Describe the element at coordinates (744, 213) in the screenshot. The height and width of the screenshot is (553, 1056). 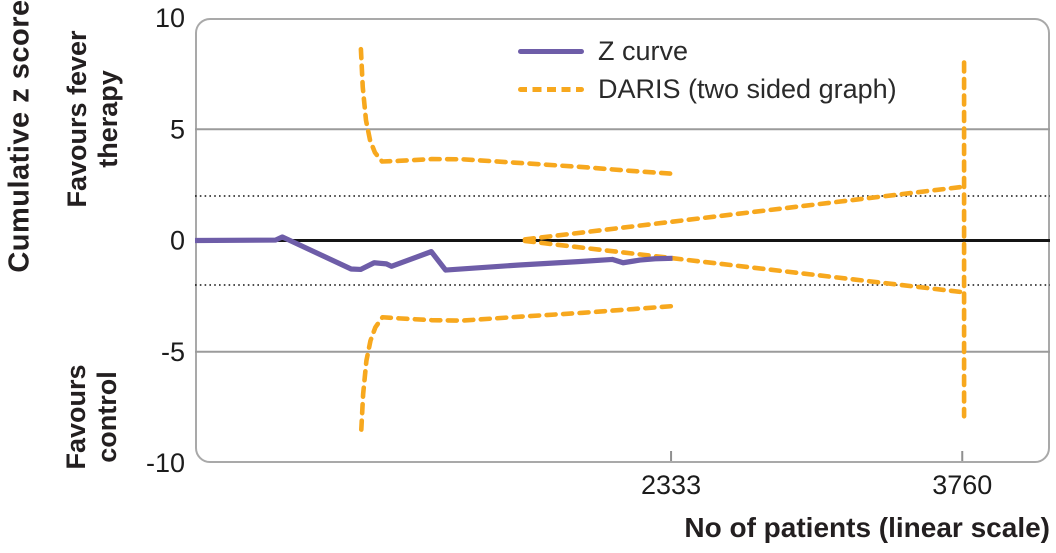
I see `upper-futility-boundary` at that location.